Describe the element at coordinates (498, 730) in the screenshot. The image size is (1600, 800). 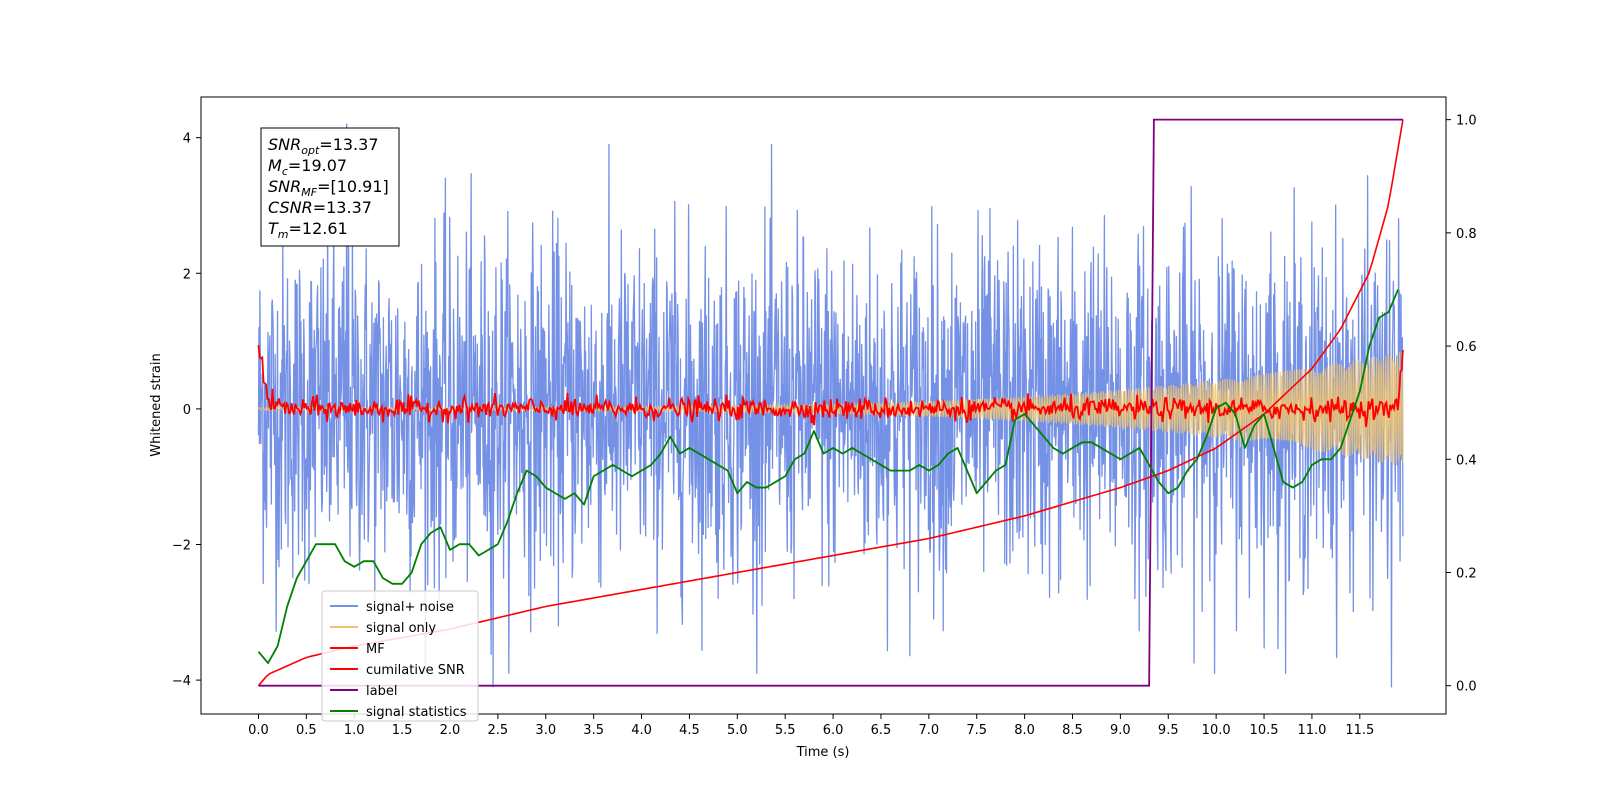
I see `x-tick-label: 2.5` at that location.